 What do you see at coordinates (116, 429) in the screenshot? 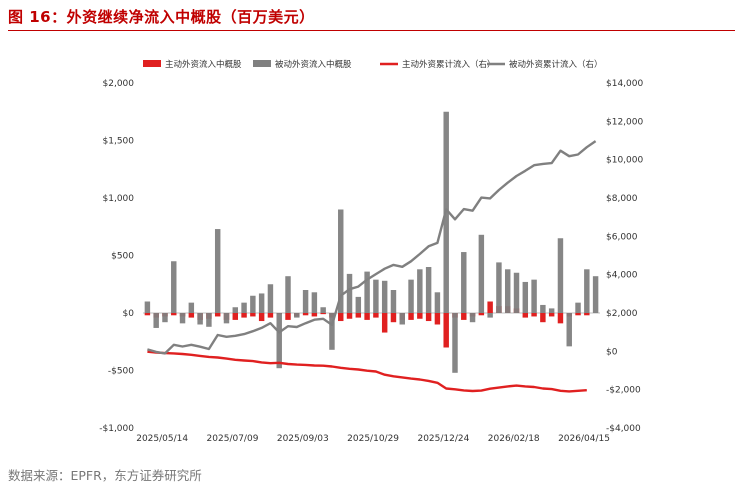
I see `left-axis-tick-label: -$1,000` at bounding box center [116, 429].